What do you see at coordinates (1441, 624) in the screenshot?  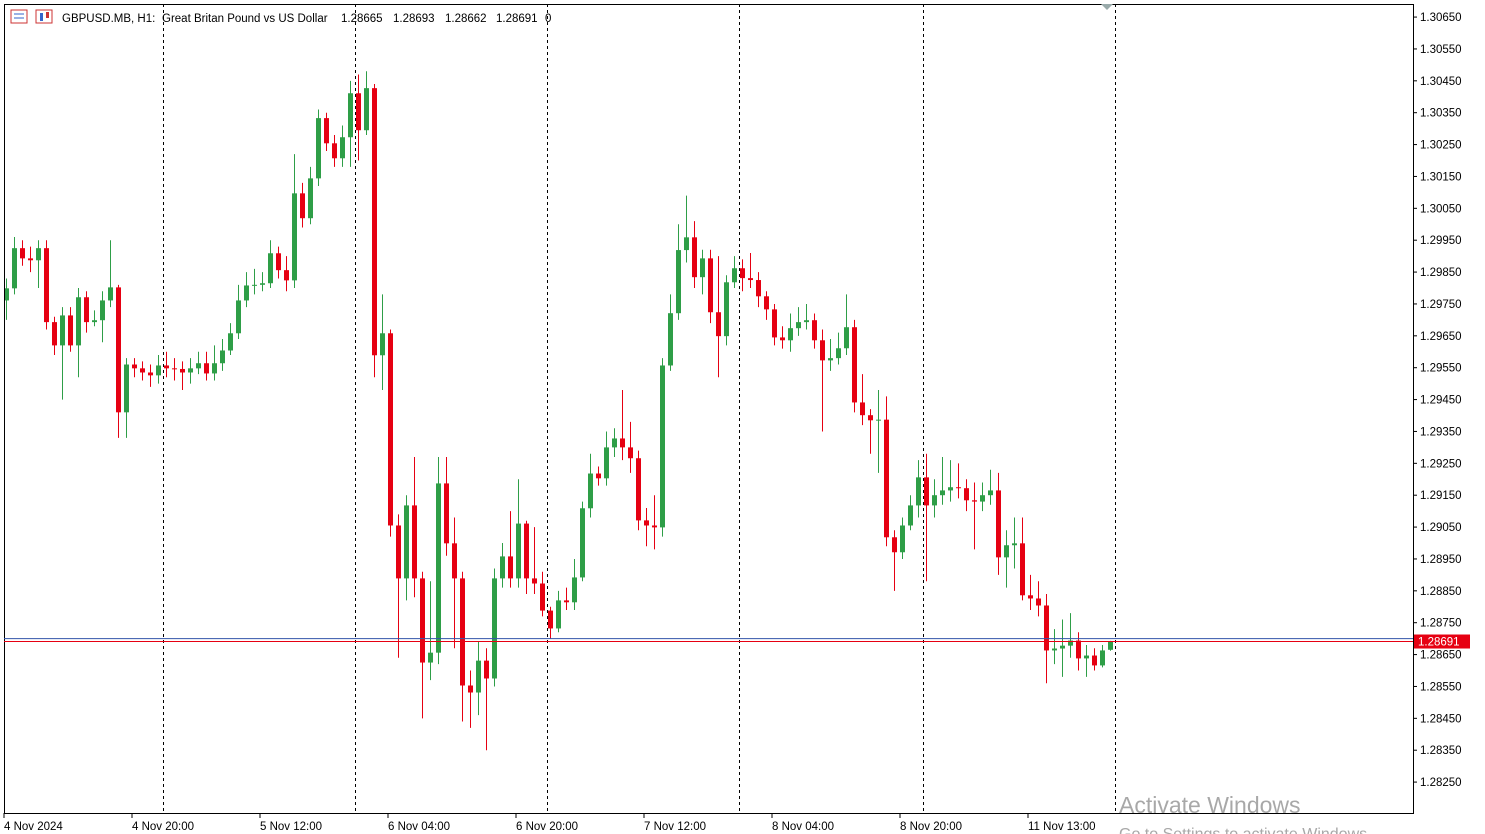 I see `y-tick-label: 1.28750` at bounding box center [1441, 624].